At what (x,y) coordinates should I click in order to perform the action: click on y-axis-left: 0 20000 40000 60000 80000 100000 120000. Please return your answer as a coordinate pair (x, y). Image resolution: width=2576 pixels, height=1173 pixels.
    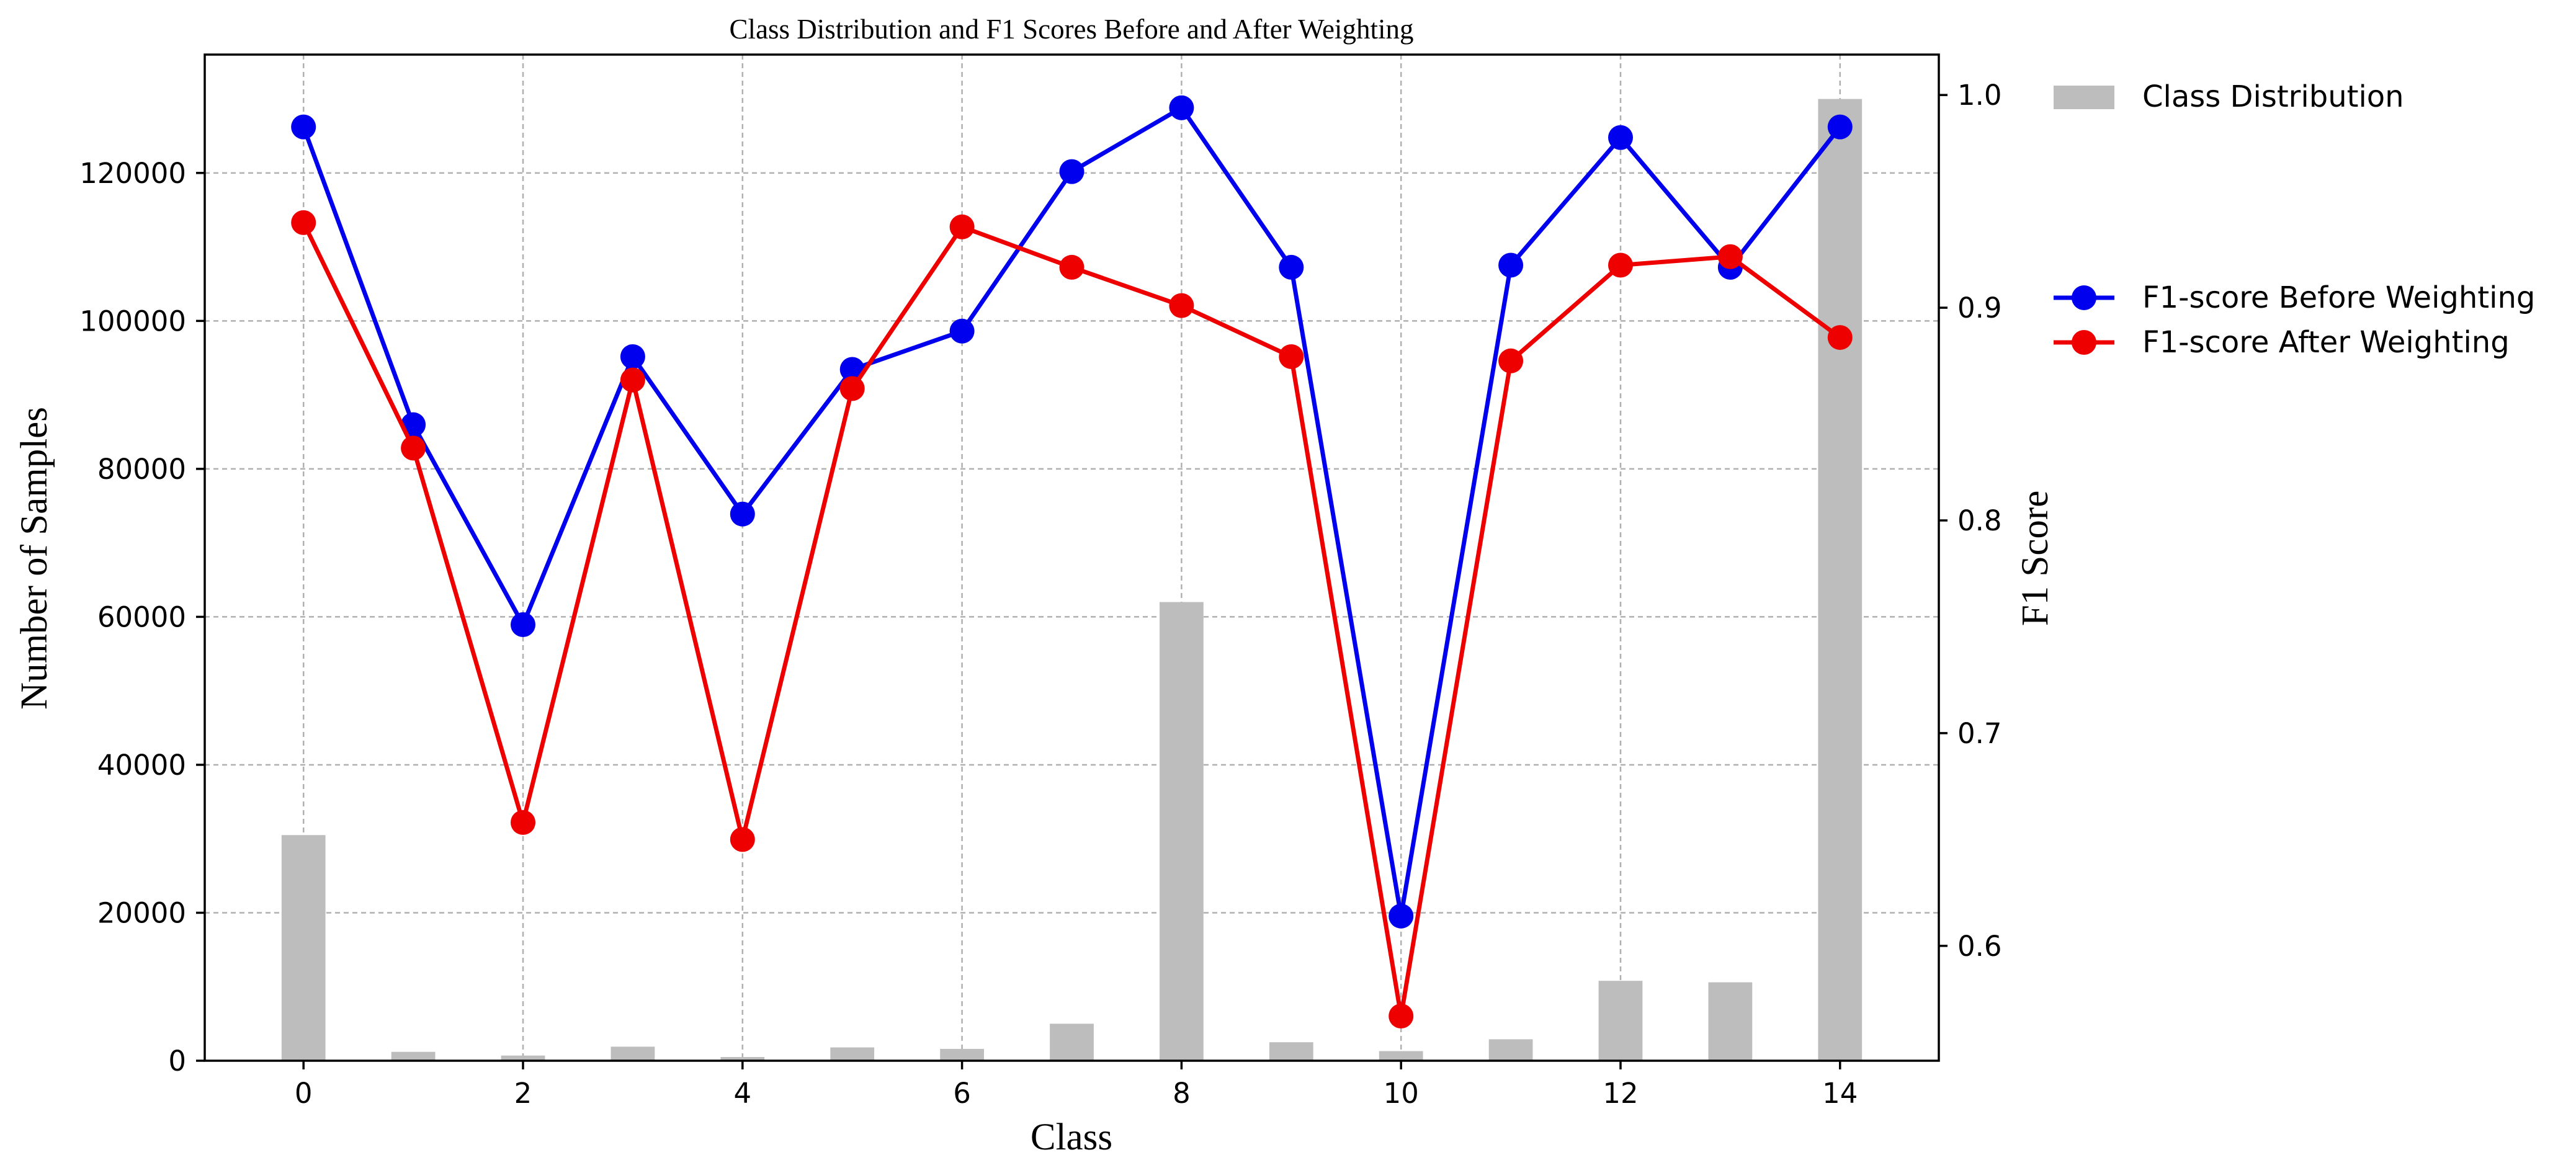
    Looking at the image, I should click on (142, 617).